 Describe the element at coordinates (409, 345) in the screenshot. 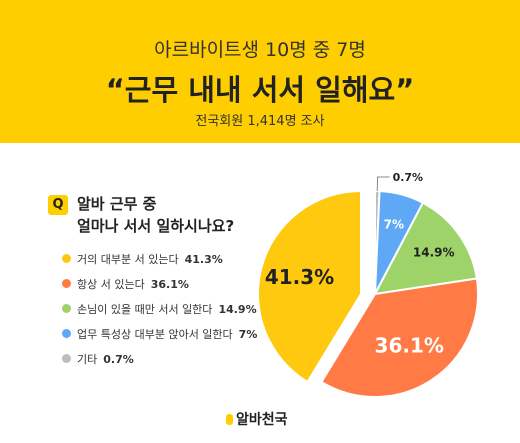

I see `slice-label: 36.1%` at that location.